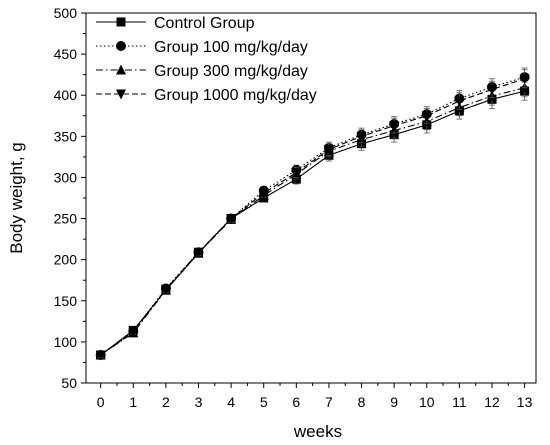 Image resolution: width=550 pixels, height=445 pixels. Describe the element at coordinates (66, 219) in the screenshot. I see `y-tick-label: 250` at that location.